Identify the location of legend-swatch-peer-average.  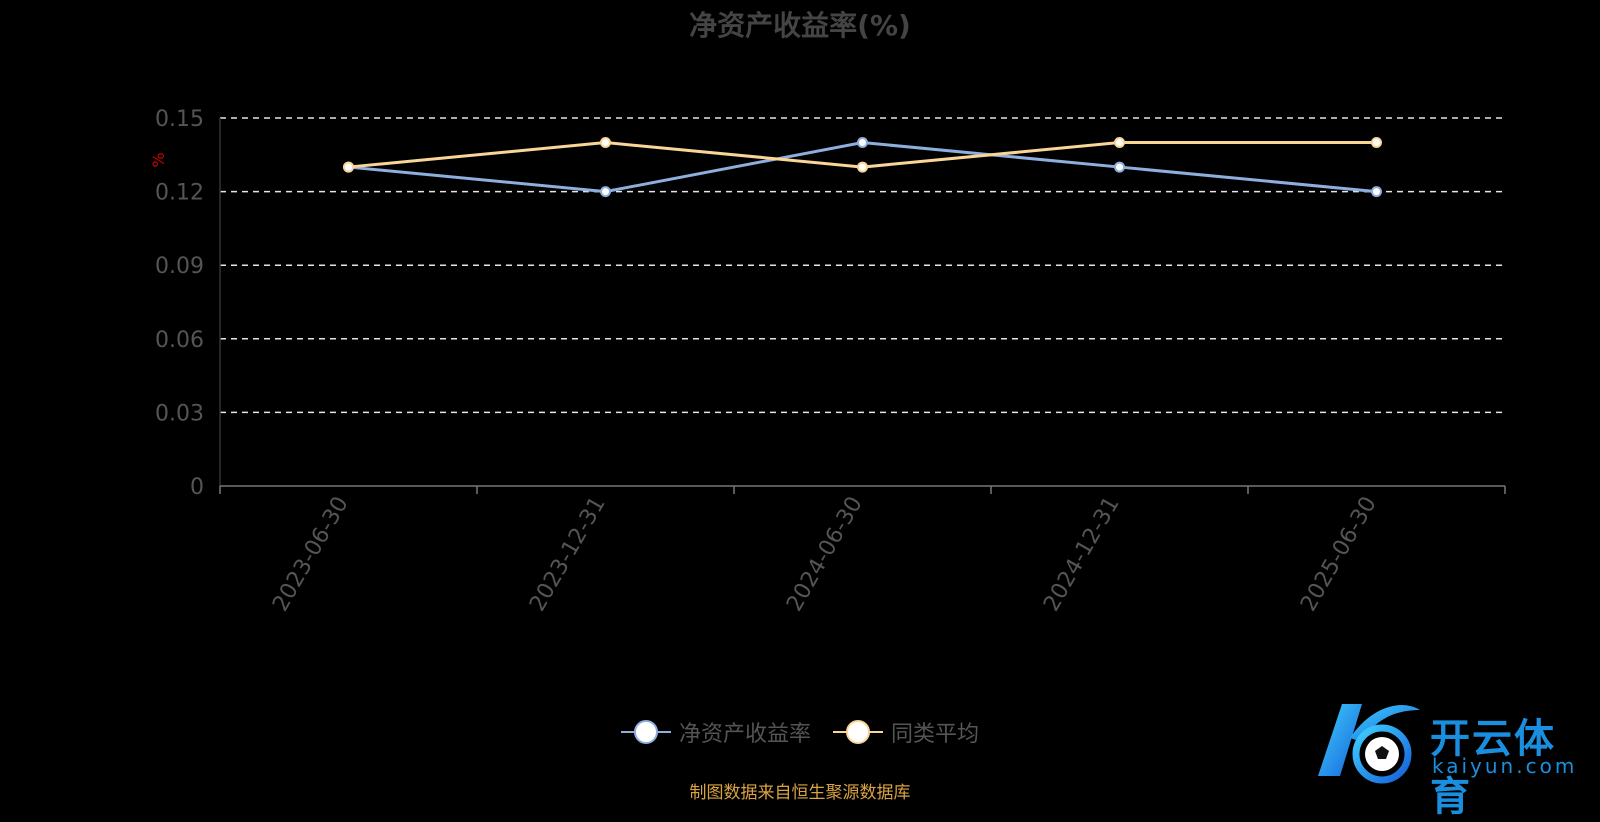
(858, 732).